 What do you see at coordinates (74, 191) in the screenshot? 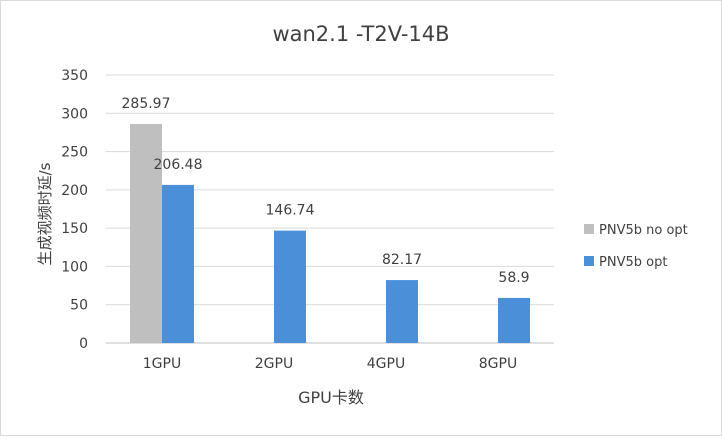
I see `y-tick-label: 200` at bounding box center [74, 191].